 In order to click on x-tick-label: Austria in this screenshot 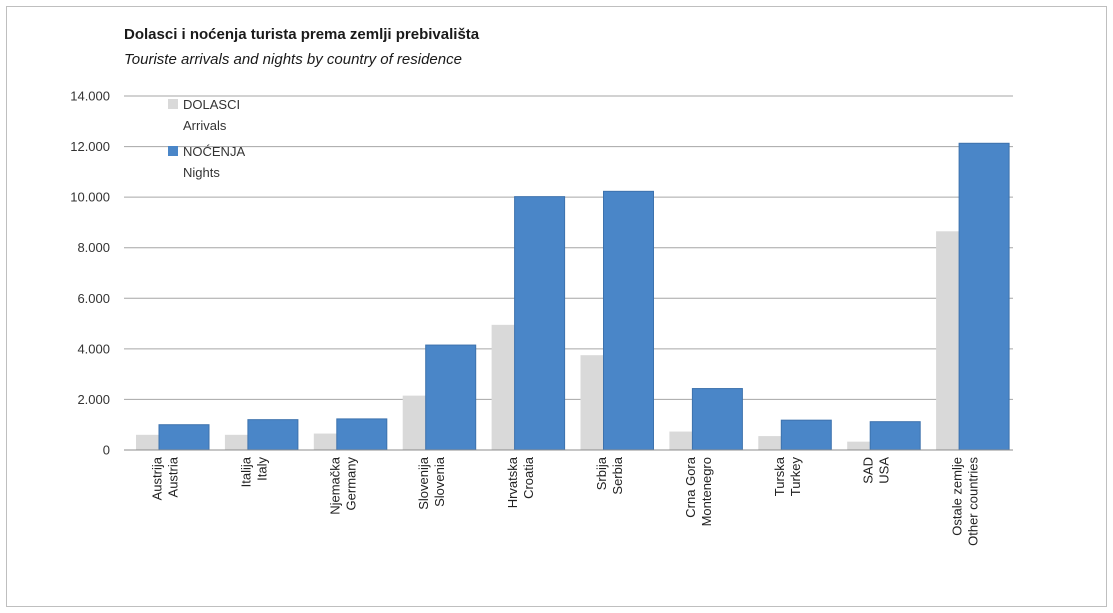, I will do `click(172, 476)`.